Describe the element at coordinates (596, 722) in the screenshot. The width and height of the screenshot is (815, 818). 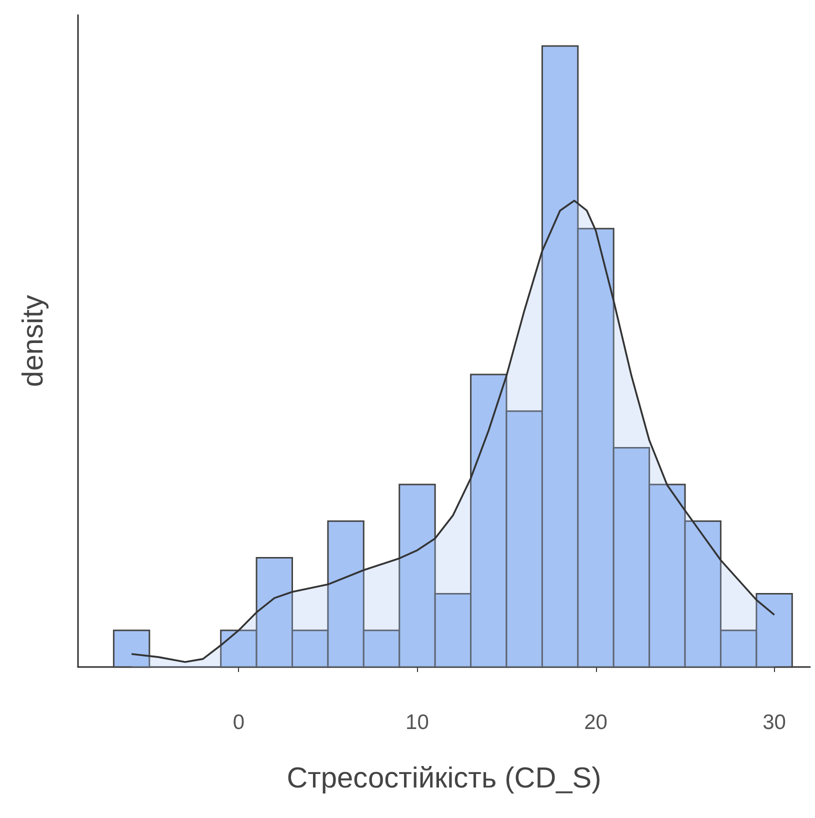
I see `x-tick-label: 20` at that location.